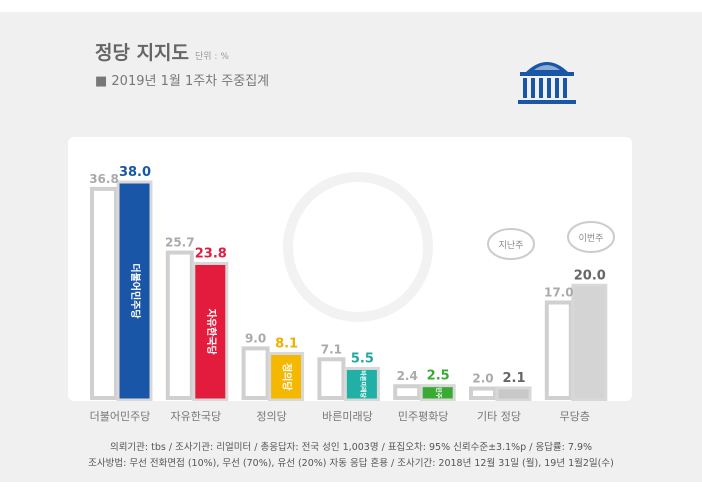 This screenshot has width=702, height=492. I want to click on category-label: 정의당, so click(271, 416).